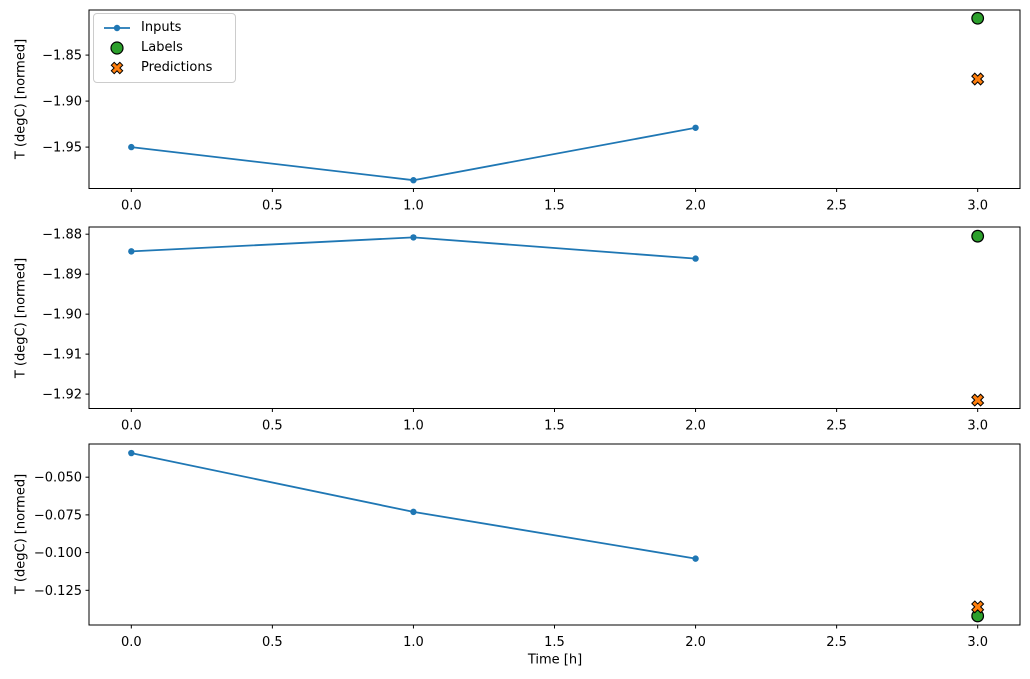  I want to click on y-tick-label: −1.89, so click(62, 275).